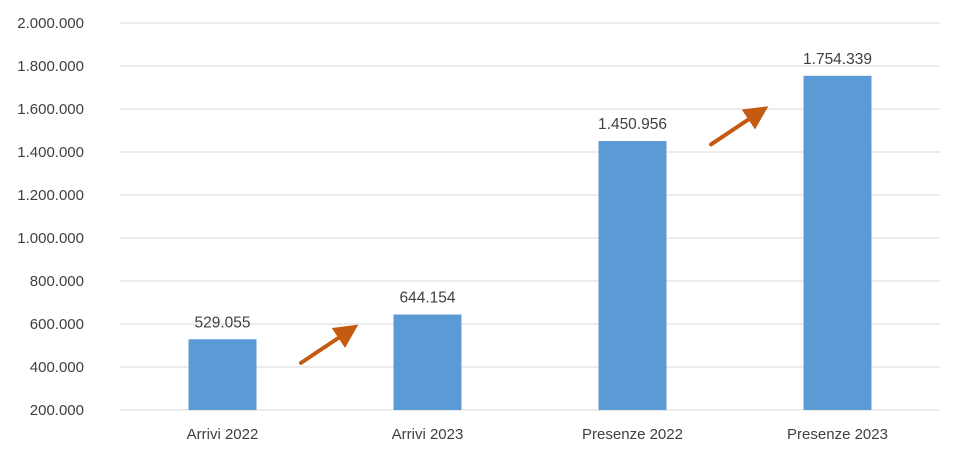 This screenshot has height=451, width=960. What do you see at coordinates (632, 124) in the screenshot?
I see `data-label: 1.450.956` at bounding box center [632, 124].